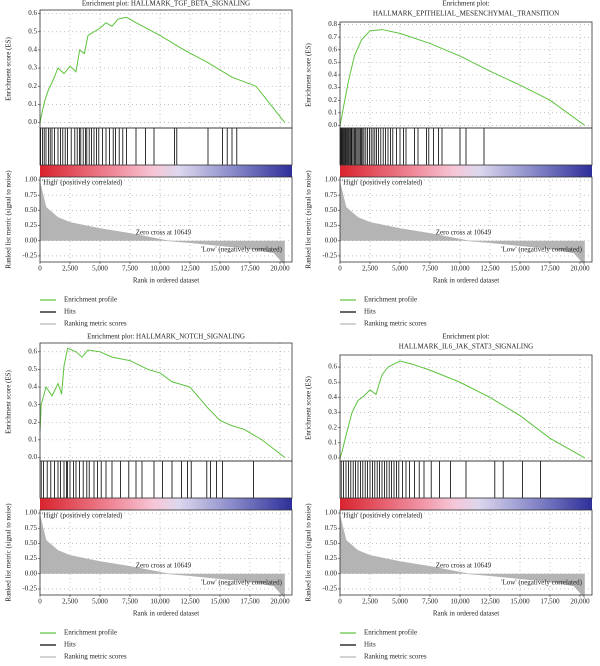  Describe the element at coordinates (332, 75) in the screenshot. I see `y-tick-label: 0.4` at that location.